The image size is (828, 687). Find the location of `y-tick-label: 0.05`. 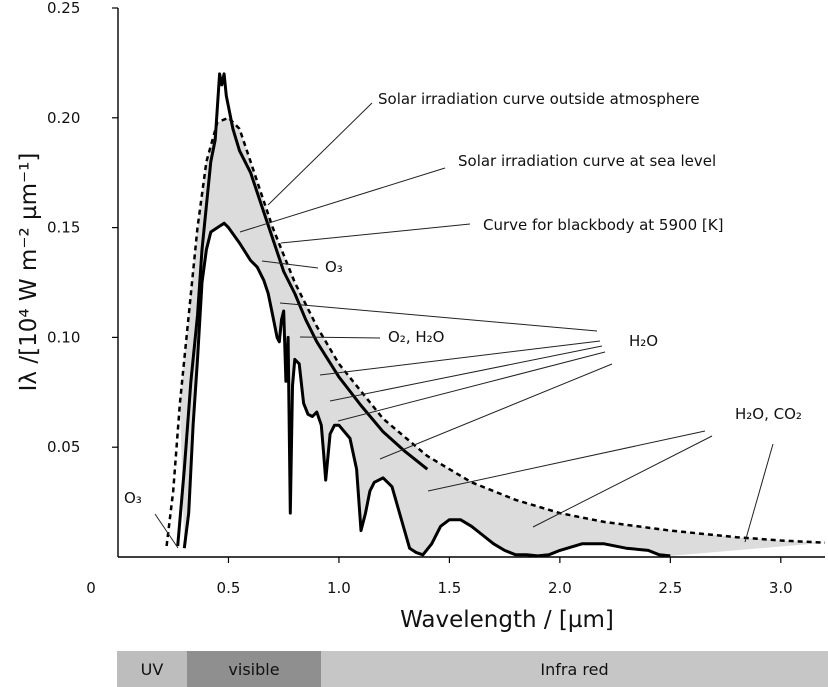

y-tick-label: 0.05 is located at coordinates (63, 447).